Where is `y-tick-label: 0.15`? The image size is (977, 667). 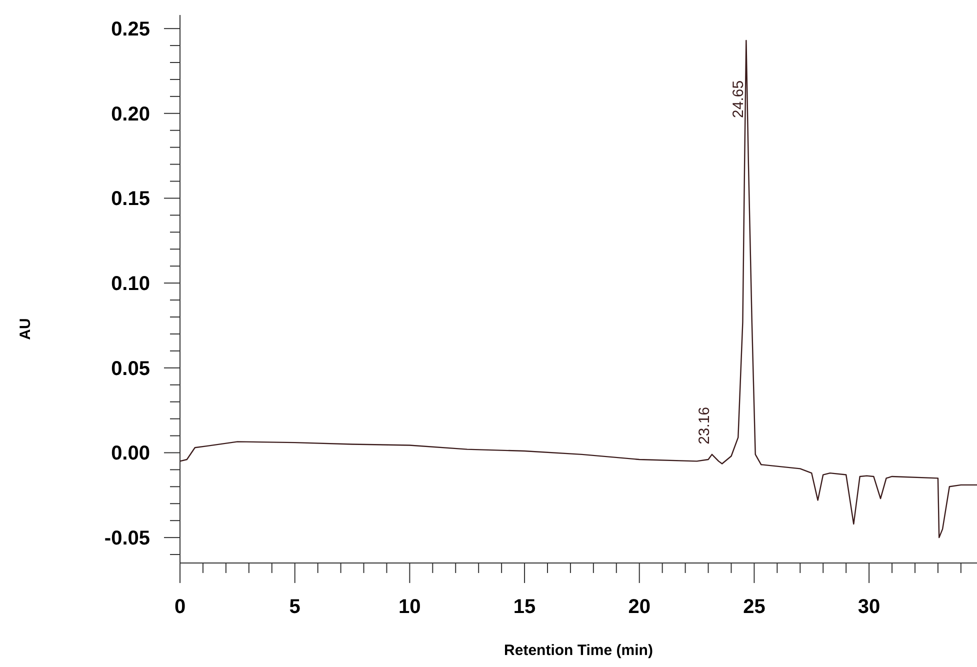
y-tick-label: 0.15 is located at coordinates (130, 199).